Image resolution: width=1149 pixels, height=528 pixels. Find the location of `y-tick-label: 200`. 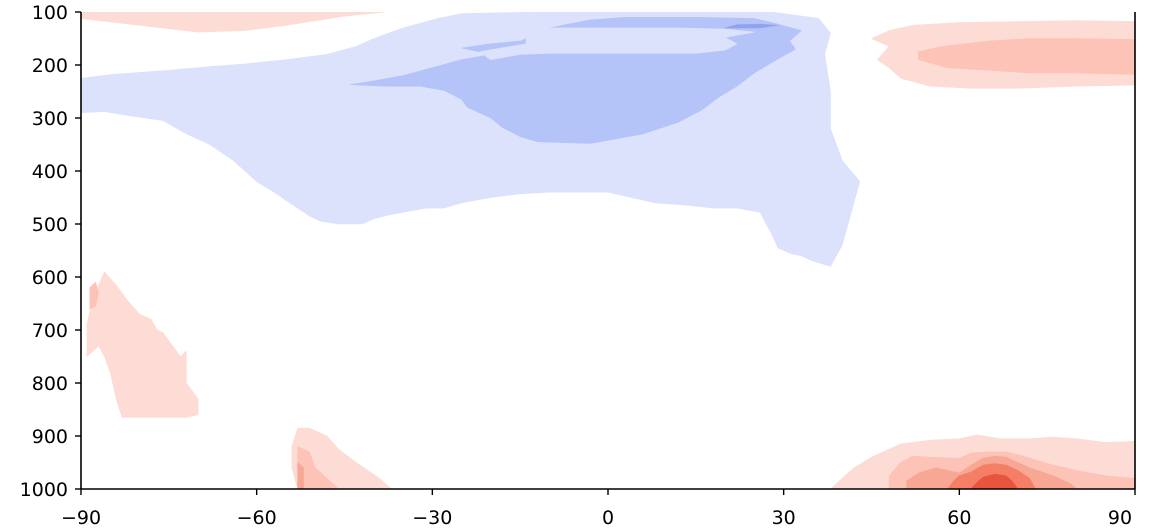

y-tick-label: 200 is located at coordinates (50, 66).